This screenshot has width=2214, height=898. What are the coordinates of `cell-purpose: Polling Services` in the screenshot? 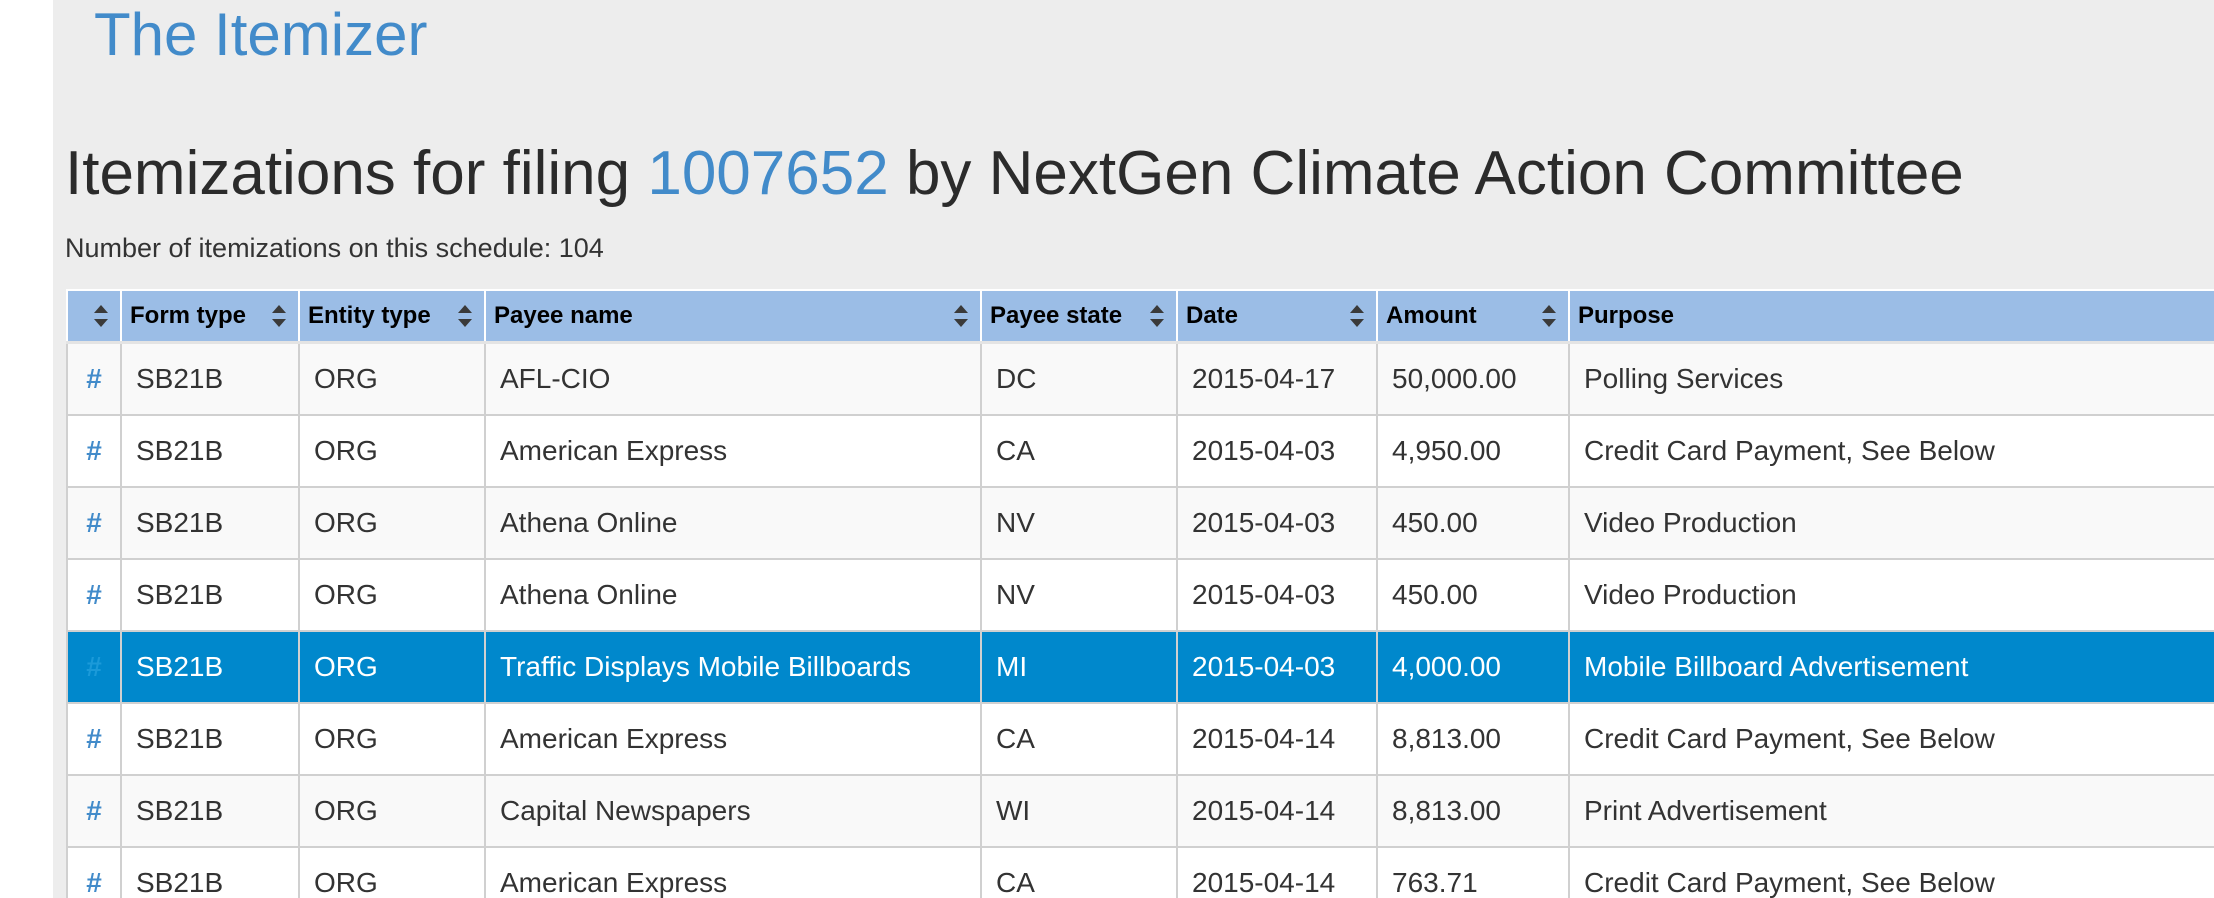 It's located at (1891, 378).